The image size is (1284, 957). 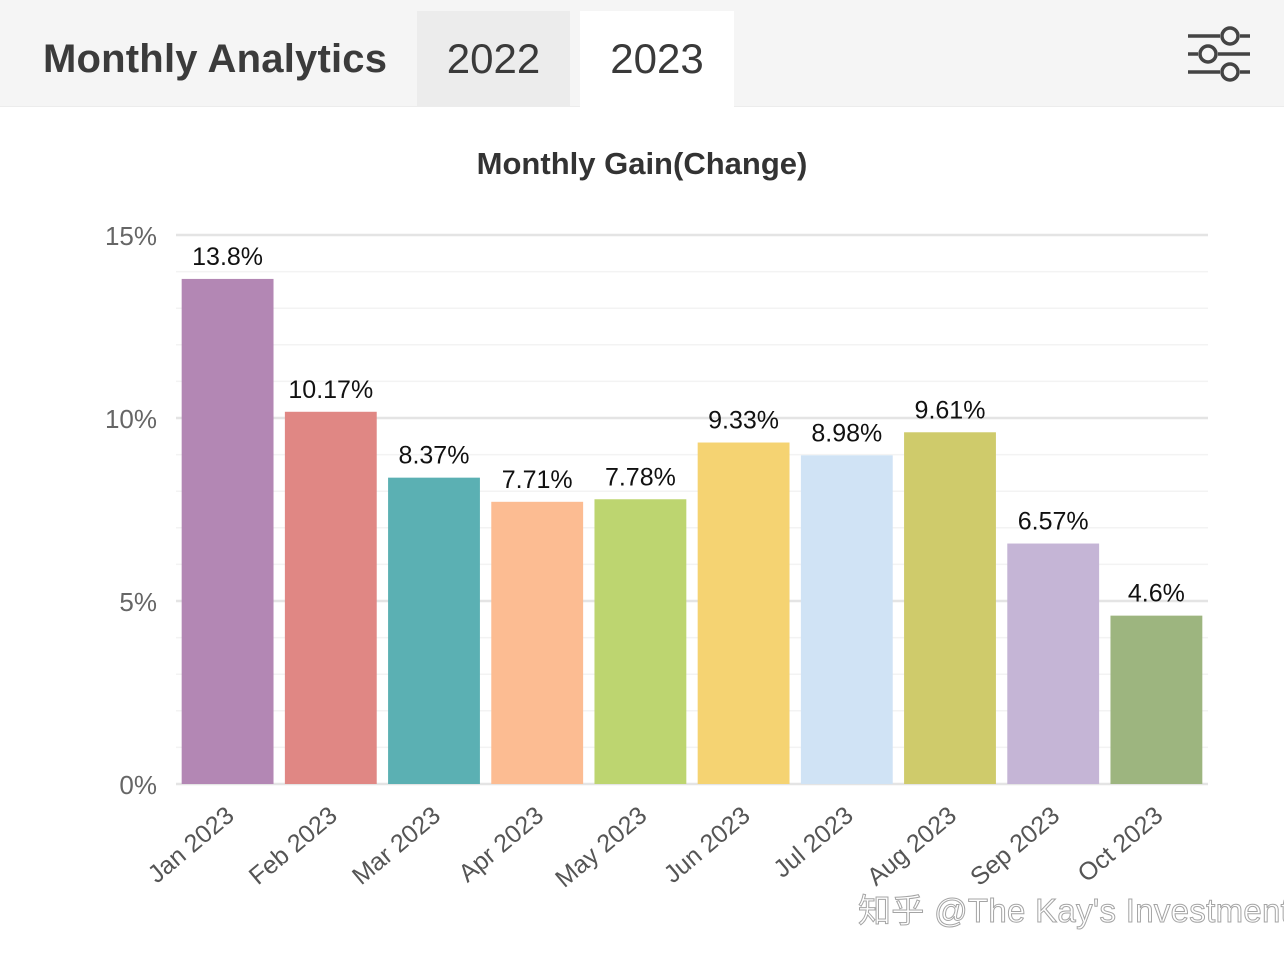 What do you see at coordinates (330, 597) in the screenshot?
I see `bar-feb-2023` at bounding box center [330, 597].